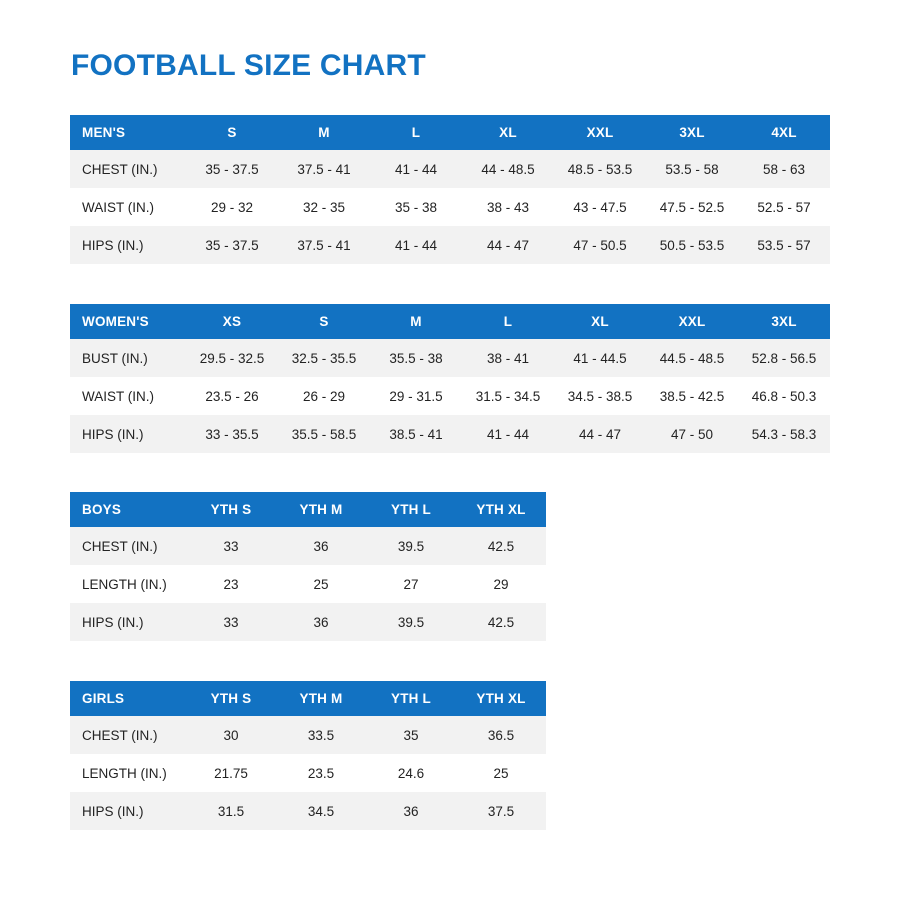 The width and height of the screenshot is (900, 900). Describe the element at coordinates (231, 811) in the screenshot. I see `measurement-cell: 31.5` at that location.